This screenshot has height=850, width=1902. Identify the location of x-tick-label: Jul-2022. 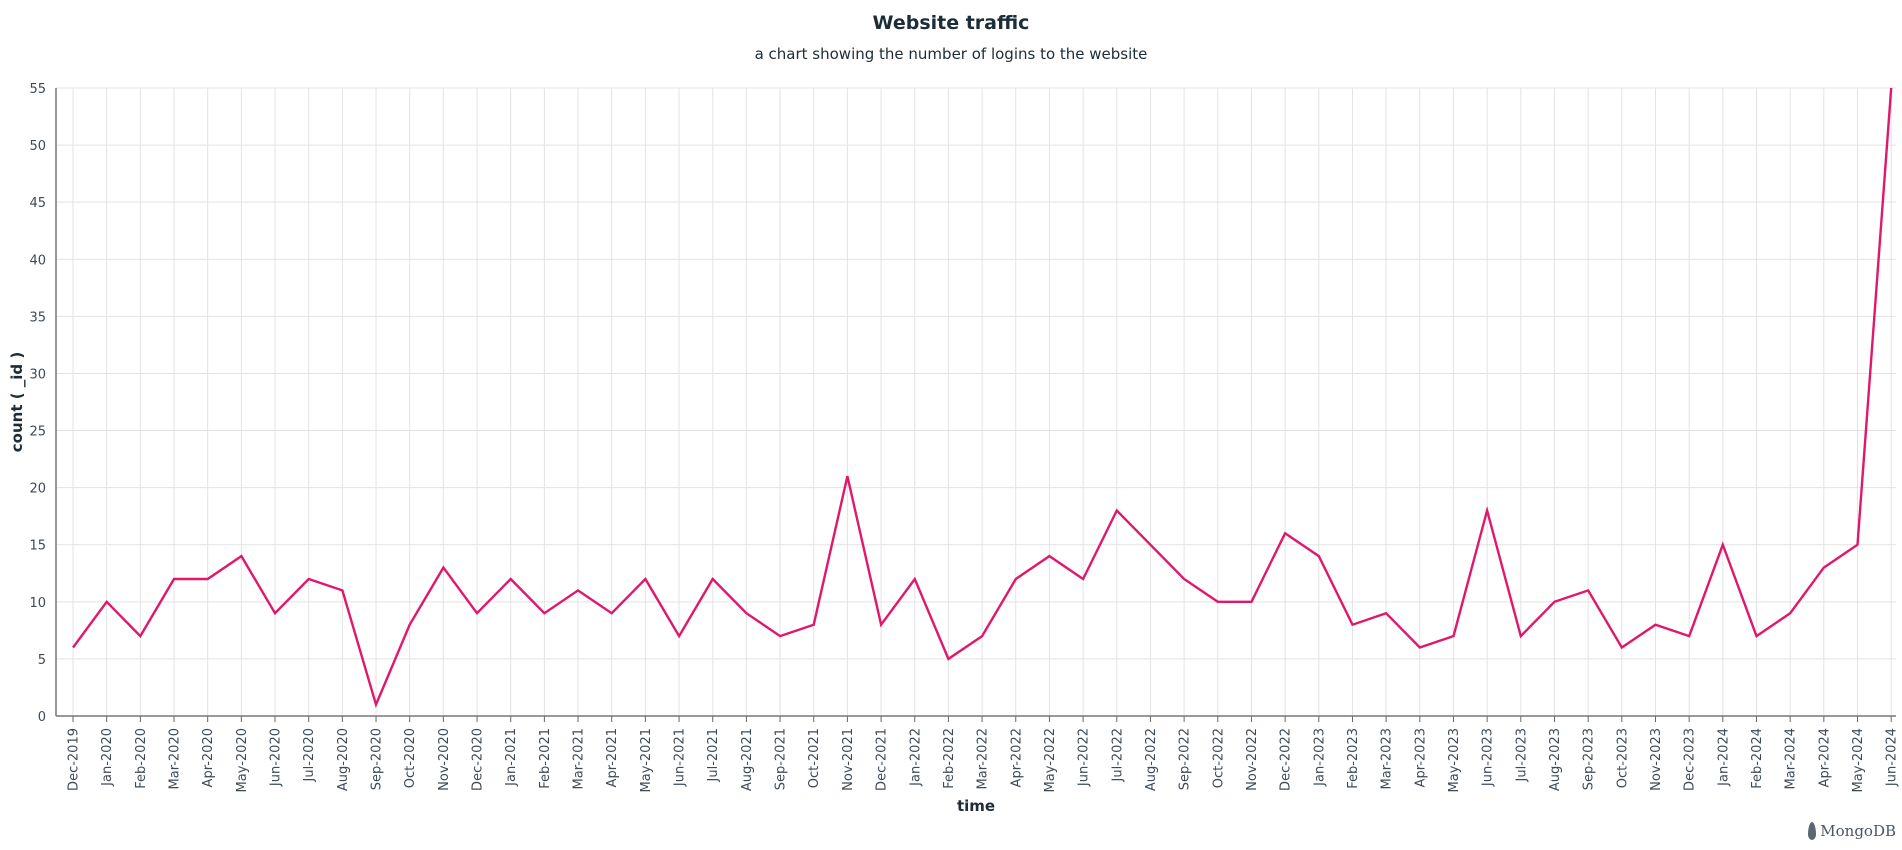
(1117, 755).